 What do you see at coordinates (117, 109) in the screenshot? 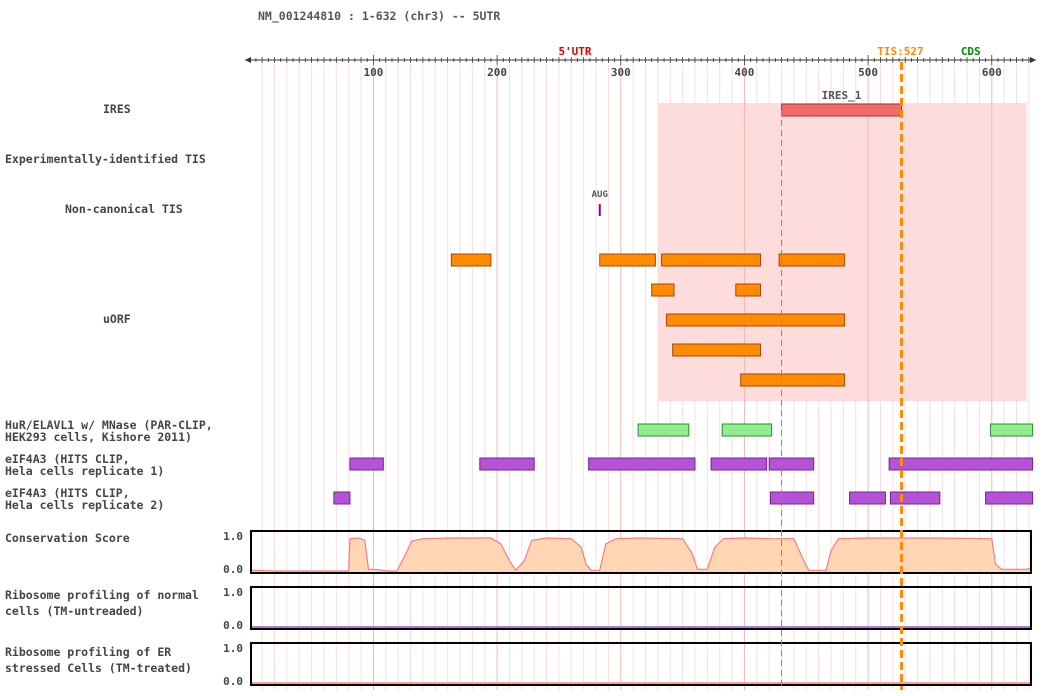
I see `track-label-ires: IRES` at bounding box center [117, 109].